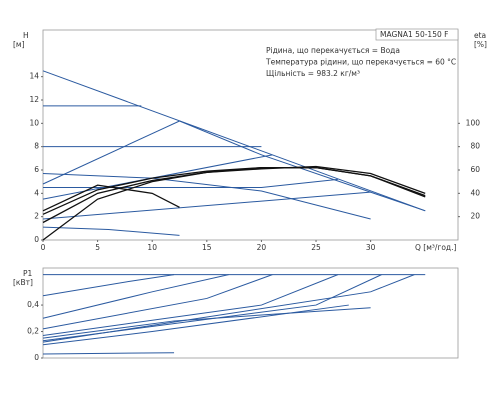 This screenshot has width=500, height=400. I want to click on y2-tick-label: 40, so click(475, 192).